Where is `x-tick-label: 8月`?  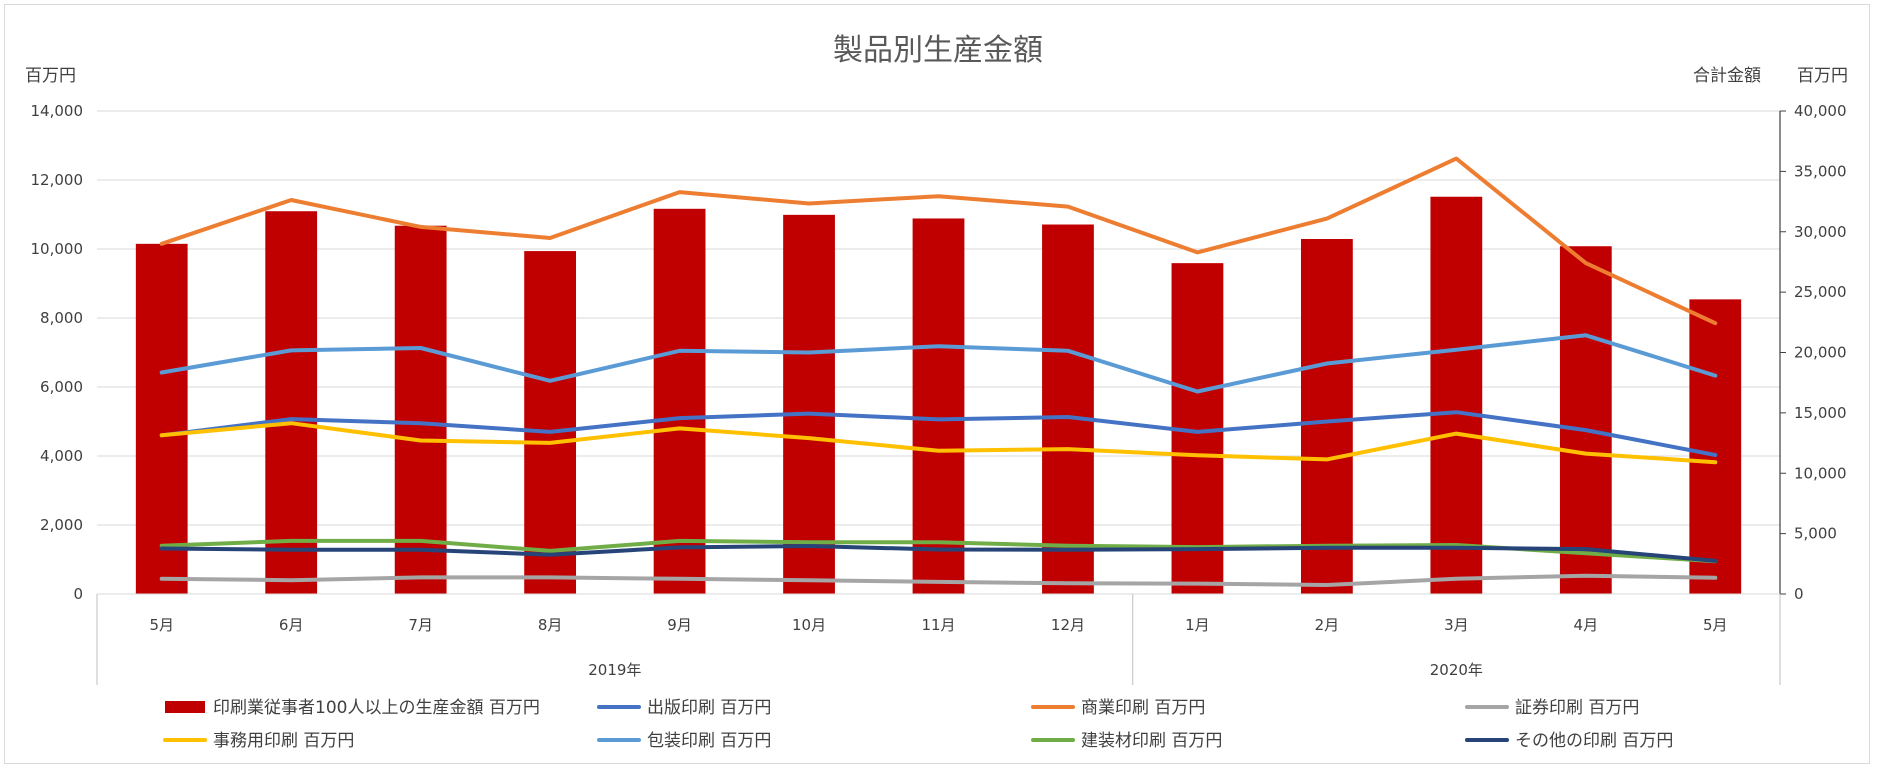 x-tick-label: 8月 is located at coordinates (550, 625).